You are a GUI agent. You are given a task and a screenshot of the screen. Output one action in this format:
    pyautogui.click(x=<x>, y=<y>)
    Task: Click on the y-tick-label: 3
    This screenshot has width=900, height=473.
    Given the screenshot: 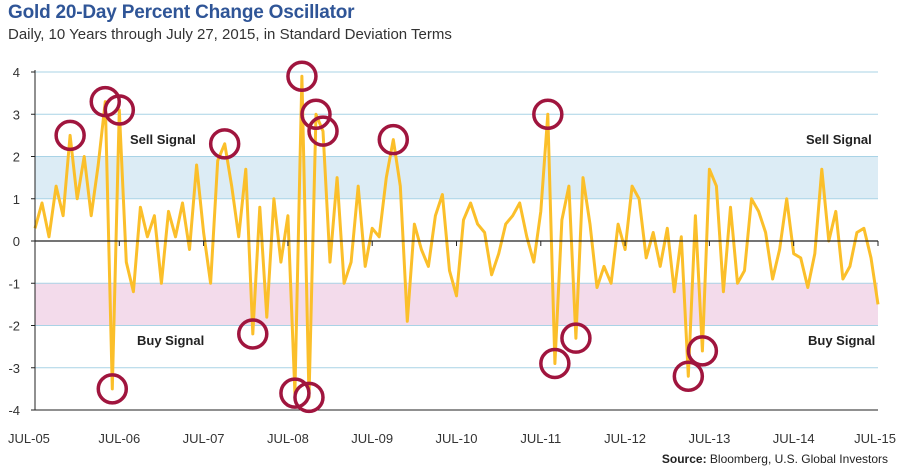 What is the action you would take?
    pyautogui.click(x=16, y=114)
    